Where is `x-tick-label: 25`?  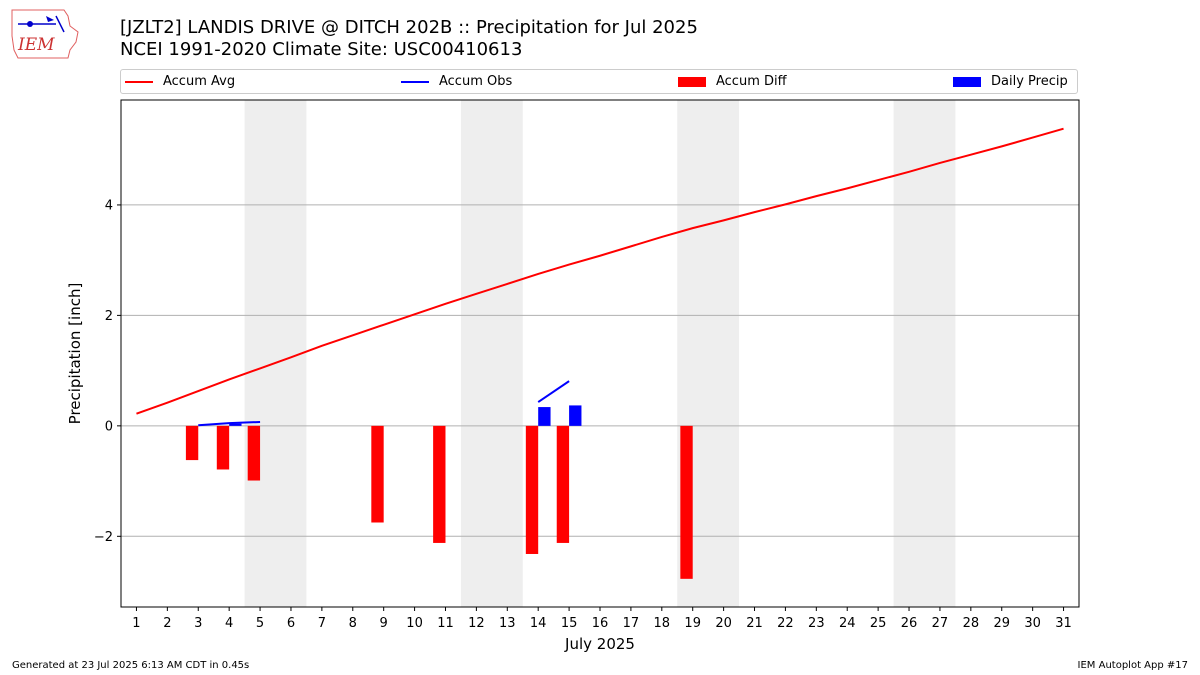
x-tick-label: 25 is located at coordinates (878, 623).